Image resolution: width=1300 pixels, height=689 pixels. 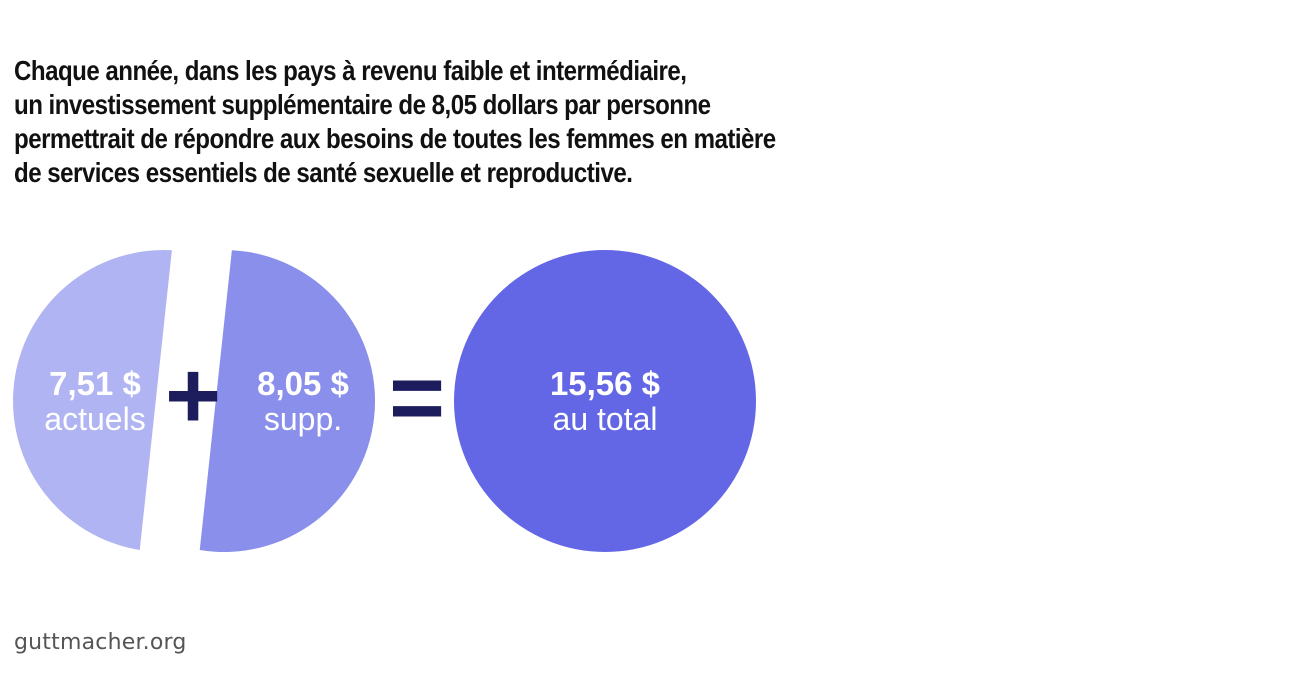 I want to click on total-spending-circle, so click(x=605, y=401).